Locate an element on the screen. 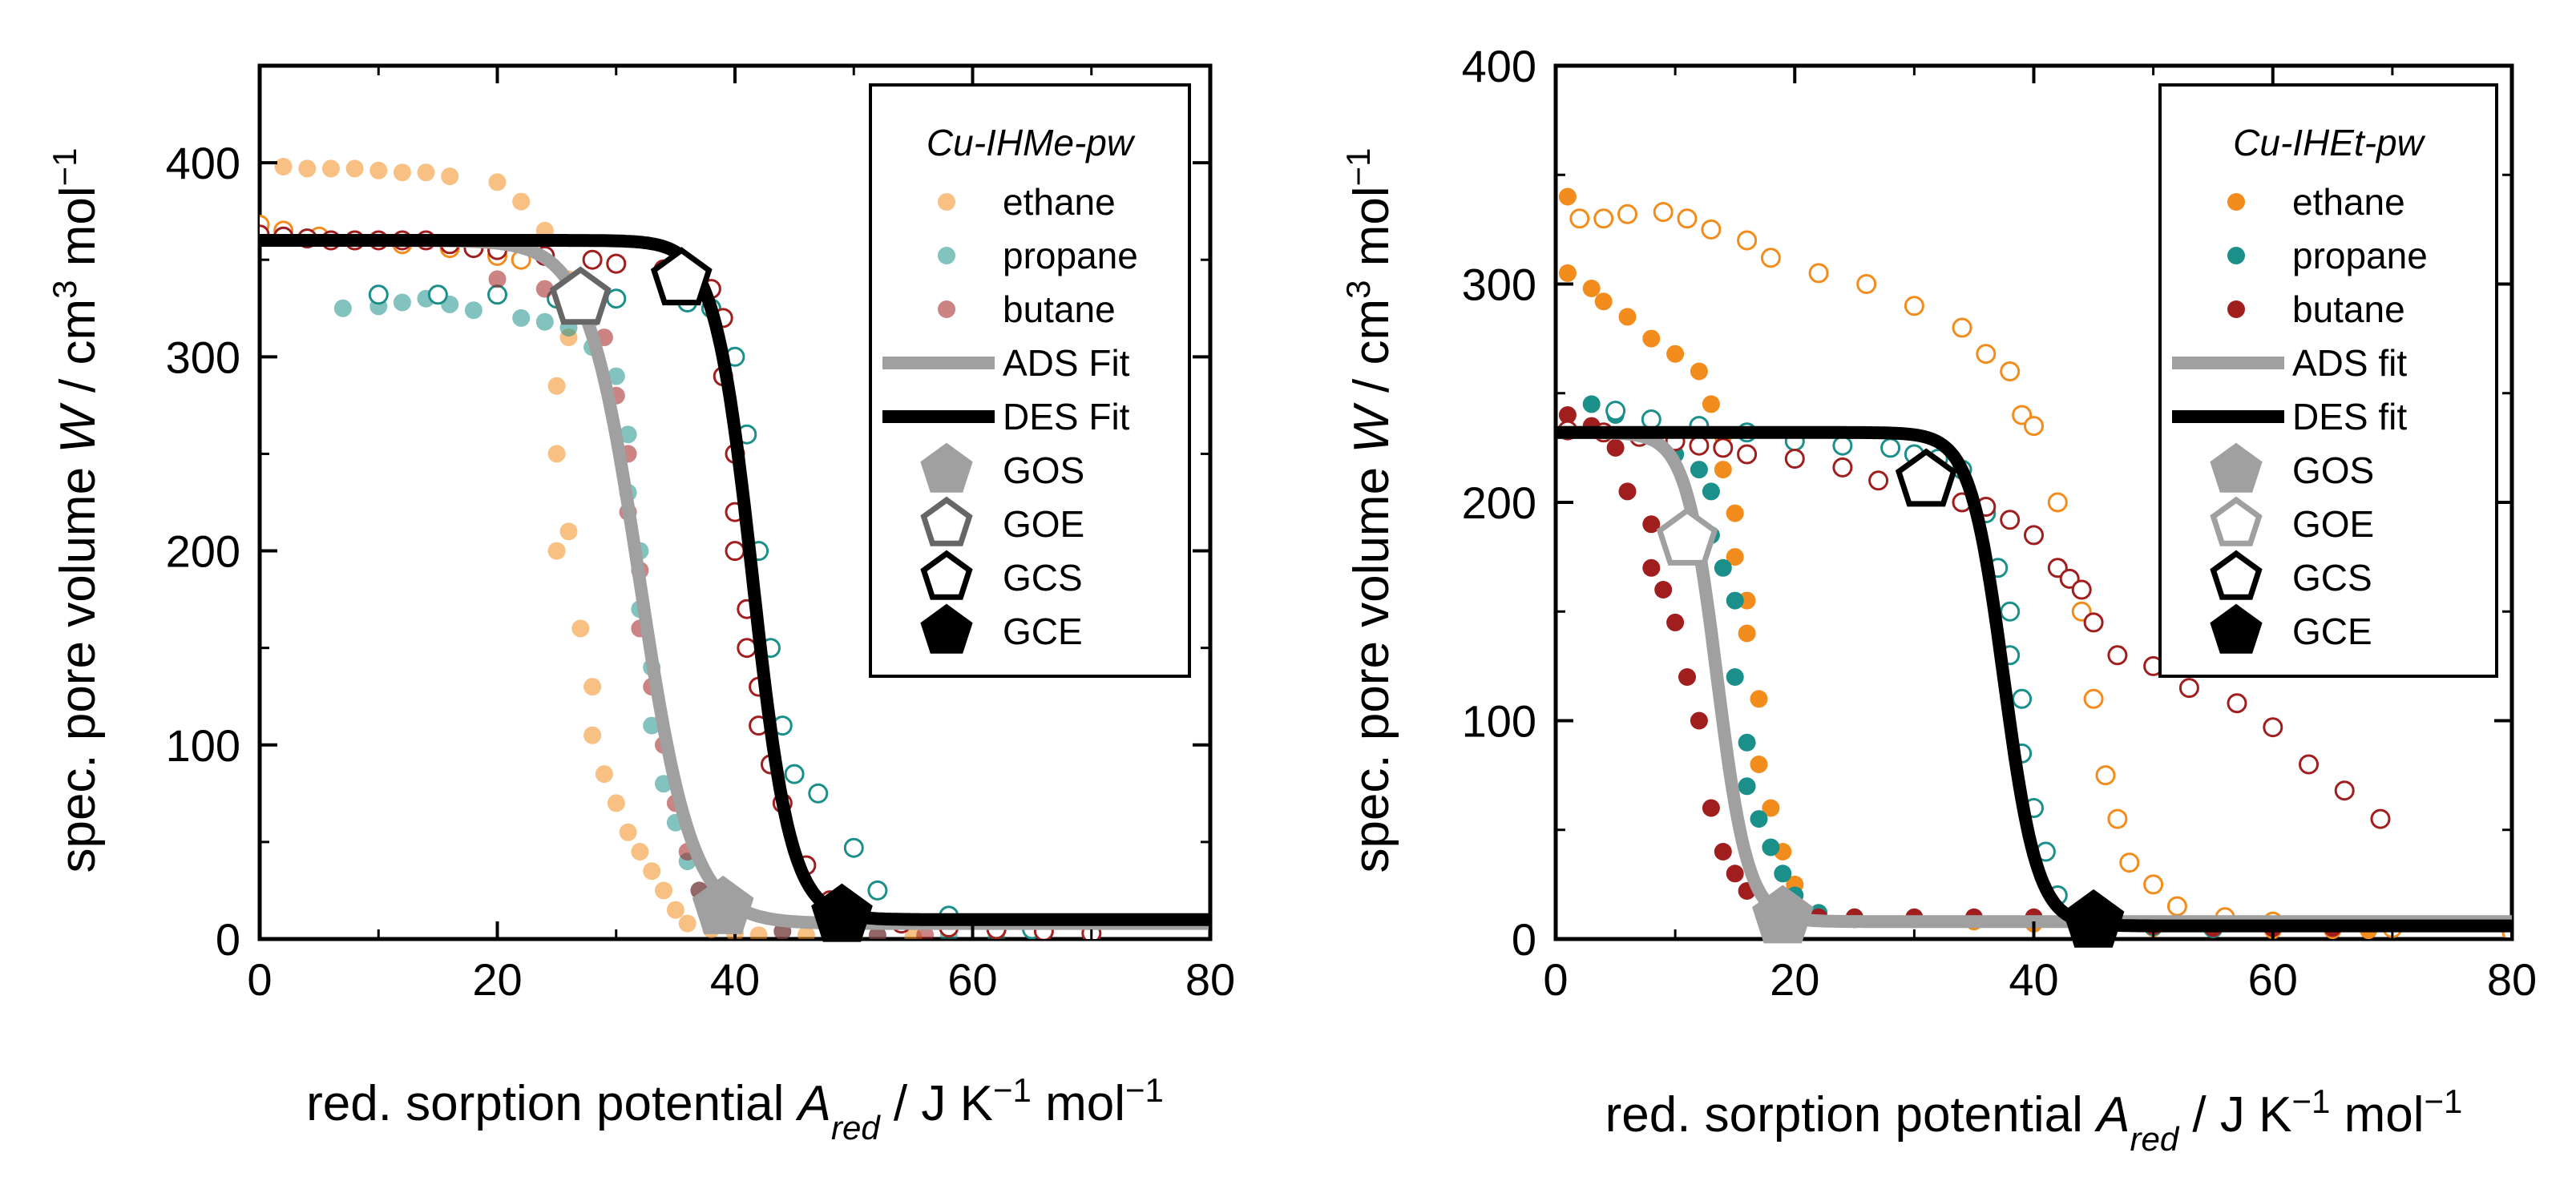  y-tick-label: 0 is located at coordinates (1524, 939).